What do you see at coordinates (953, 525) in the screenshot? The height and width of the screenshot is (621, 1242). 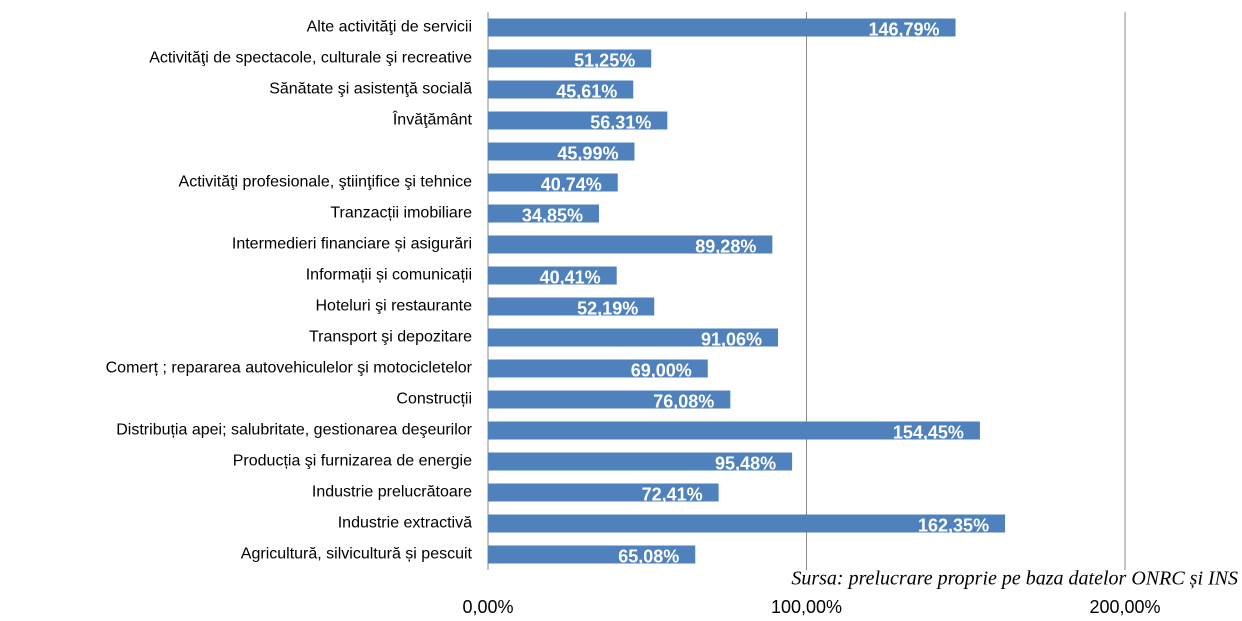 I see `data-label: 162,35%` at bounding box center [953, 525].